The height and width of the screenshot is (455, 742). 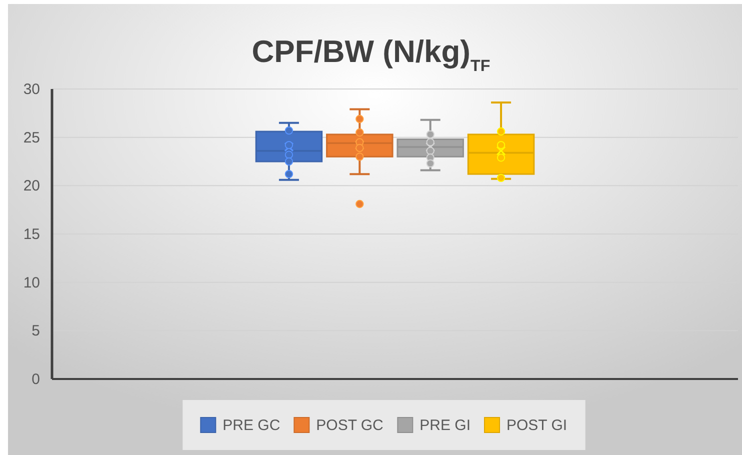 I want to click on y-tick-label: 20, so click(x=31, y=186).